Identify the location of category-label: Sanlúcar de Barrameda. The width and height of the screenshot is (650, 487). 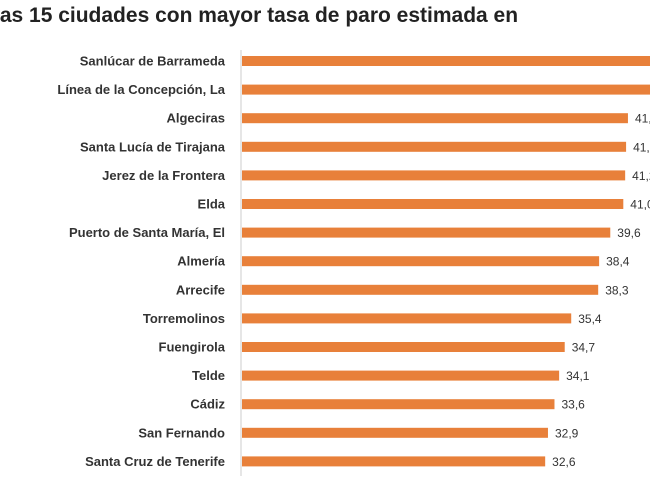
(153, 61).